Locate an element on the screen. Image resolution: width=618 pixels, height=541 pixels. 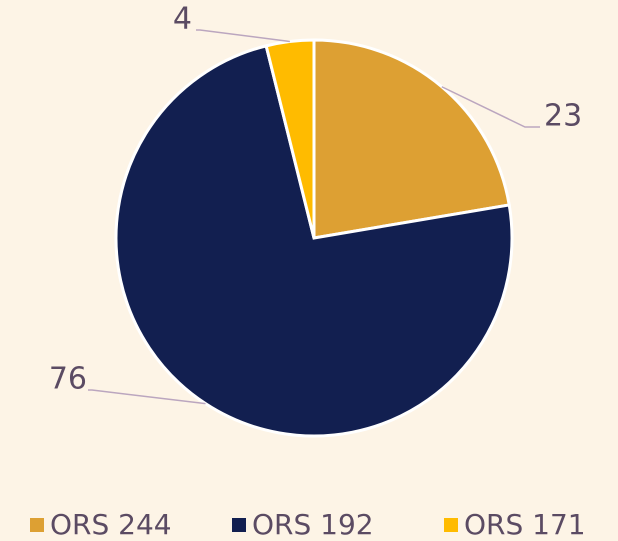
data-label: 4 is located at coordinates (182, 19).